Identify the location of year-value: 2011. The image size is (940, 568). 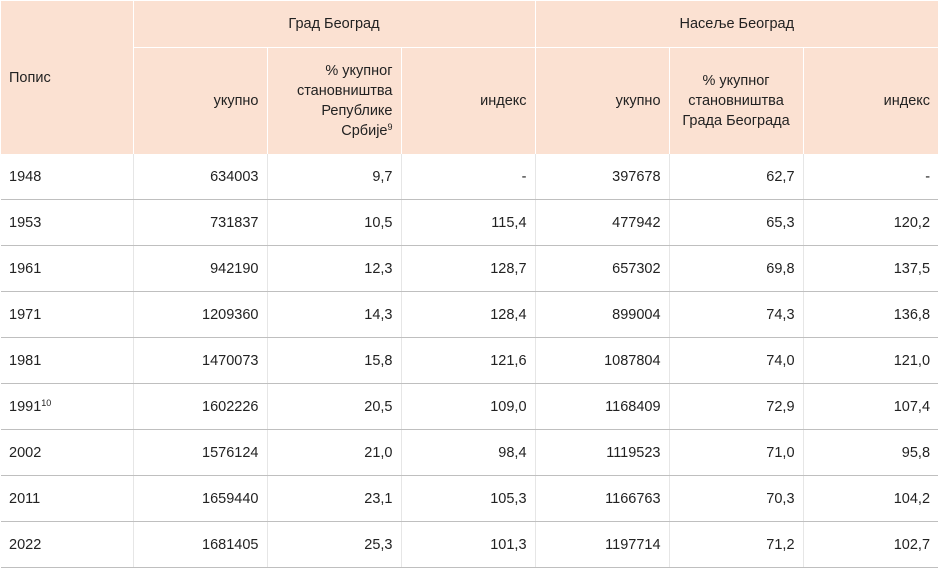
(25, 498).